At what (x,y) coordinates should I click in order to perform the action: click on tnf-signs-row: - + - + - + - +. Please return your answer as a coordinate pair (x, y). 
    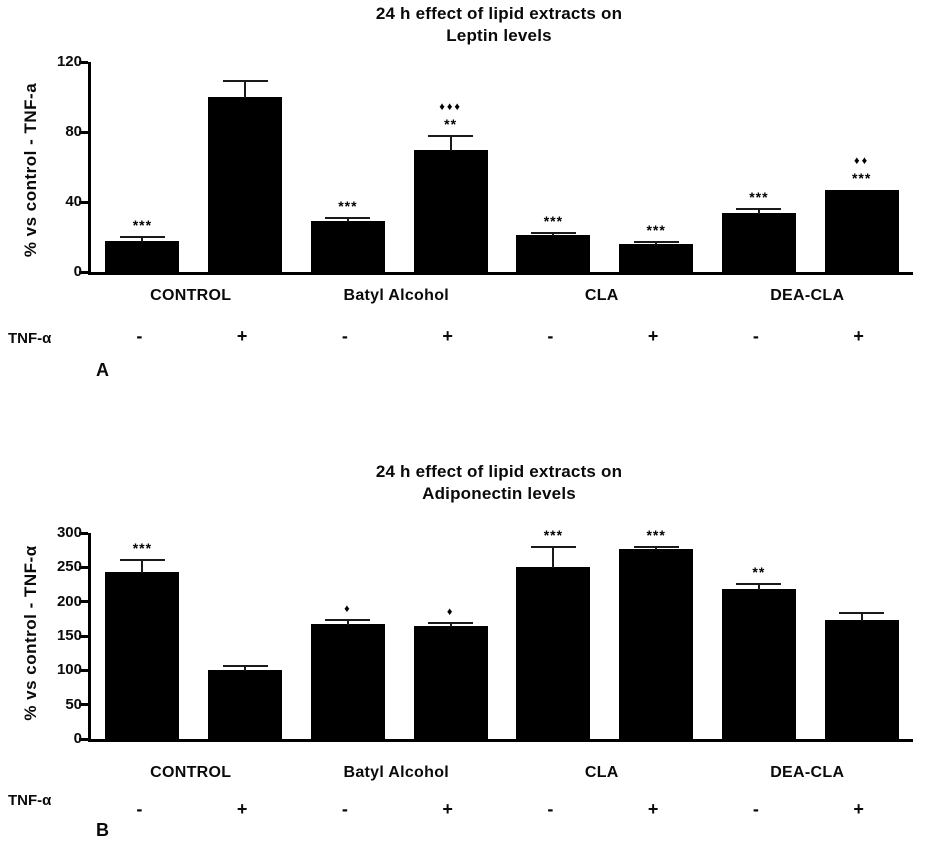
    Looking at the image, I should click on (499, 336).